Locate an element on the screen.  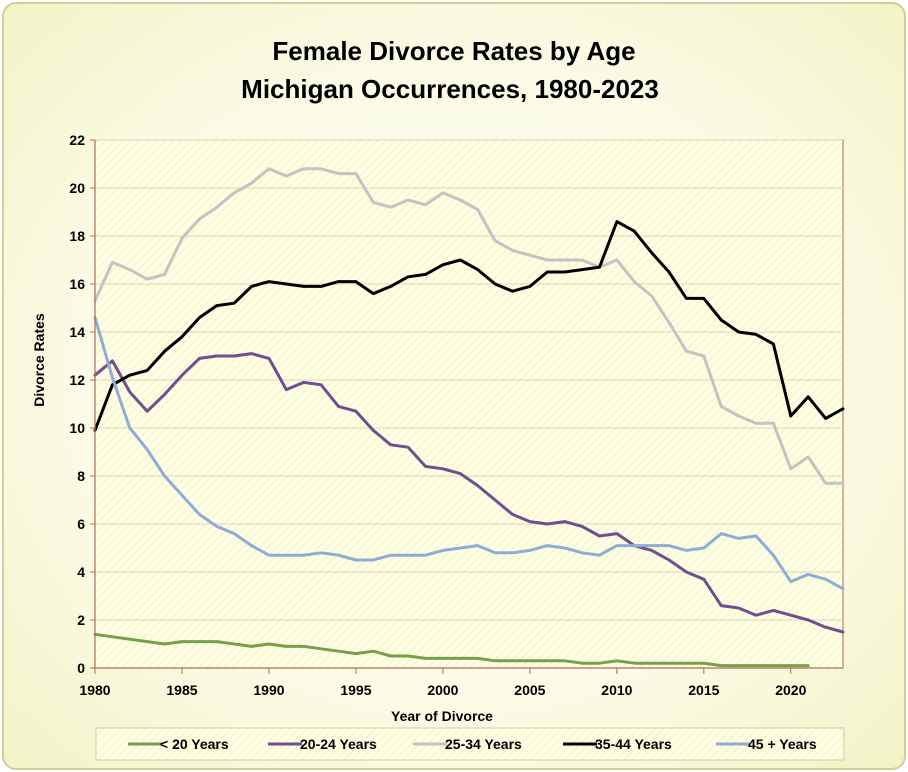
x-tick-label: 1980 is located at coordinates (94, 690).